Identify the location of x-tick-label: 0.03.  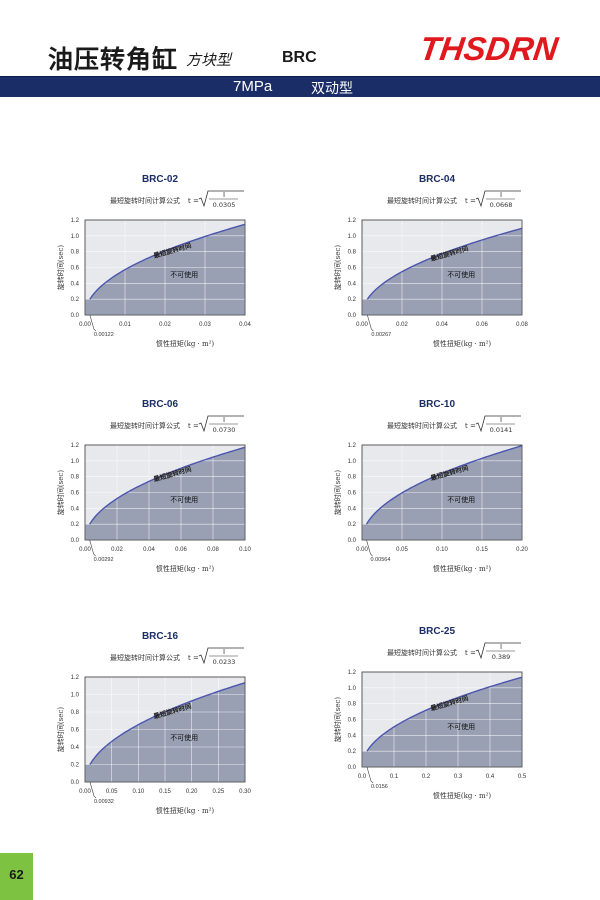
(205, 325).